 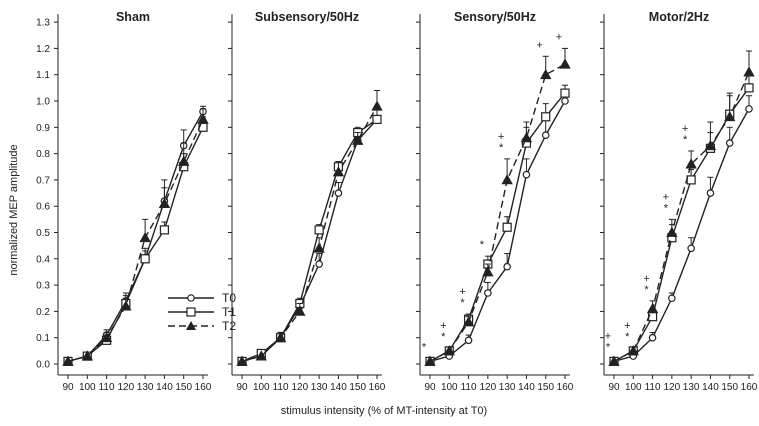 What do you see at coordinates (229, 326) in the screenshot?
I see `legend-label-t2: T2` at bounding box center [229, 326].